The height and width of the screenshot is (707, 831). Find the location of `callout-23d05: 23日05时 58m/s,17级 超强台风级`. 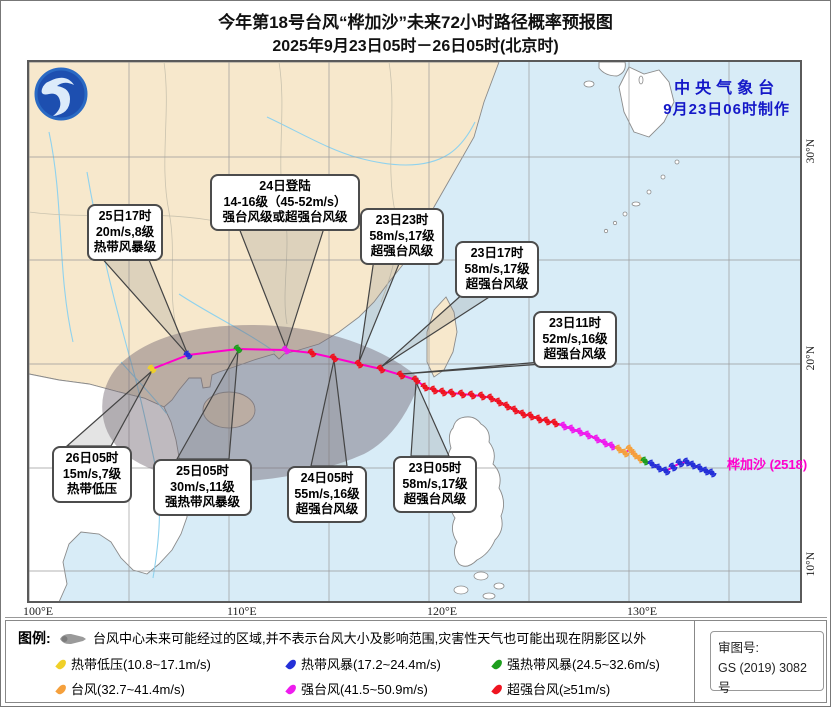

callout-23d05: 23日05时 58m/s,17级 超强台风级 is located at coordinates (435, 484).